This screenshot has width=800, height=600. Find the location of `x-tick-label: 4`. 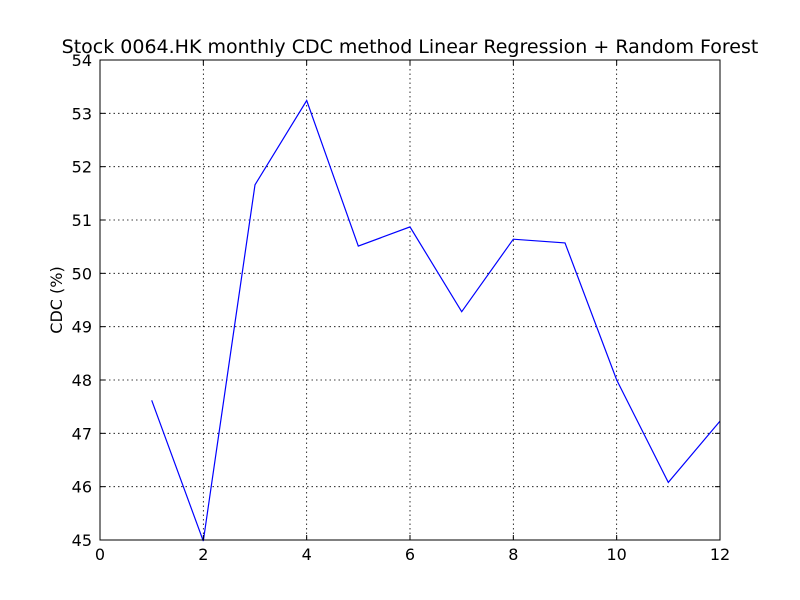

x-tick-label: 4 is located at coordinates (307, 554).